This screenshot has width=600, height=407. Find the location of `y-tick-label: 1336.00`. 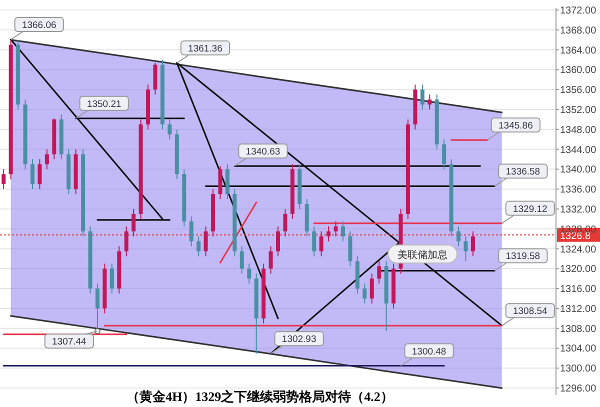

y-tick-label: 1336.00 is located at coordinates (578, 190).